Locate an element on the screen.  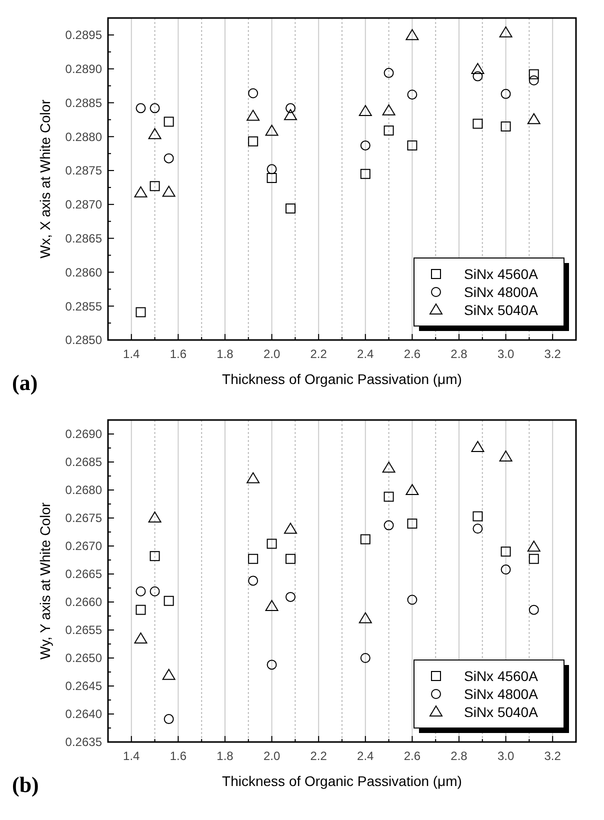
x-tick-label: 1.4 is located at coordinates (131, 354).